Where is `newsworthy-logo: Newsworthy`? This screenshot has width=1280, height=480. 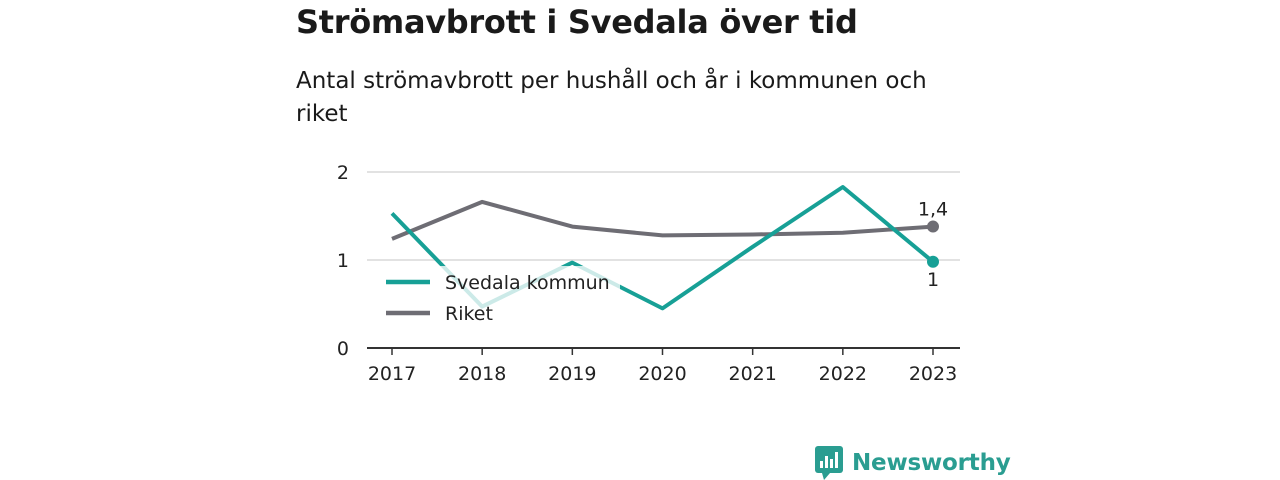
newsworthy-logo: Newsworthy is located at coordinates (913, 463).